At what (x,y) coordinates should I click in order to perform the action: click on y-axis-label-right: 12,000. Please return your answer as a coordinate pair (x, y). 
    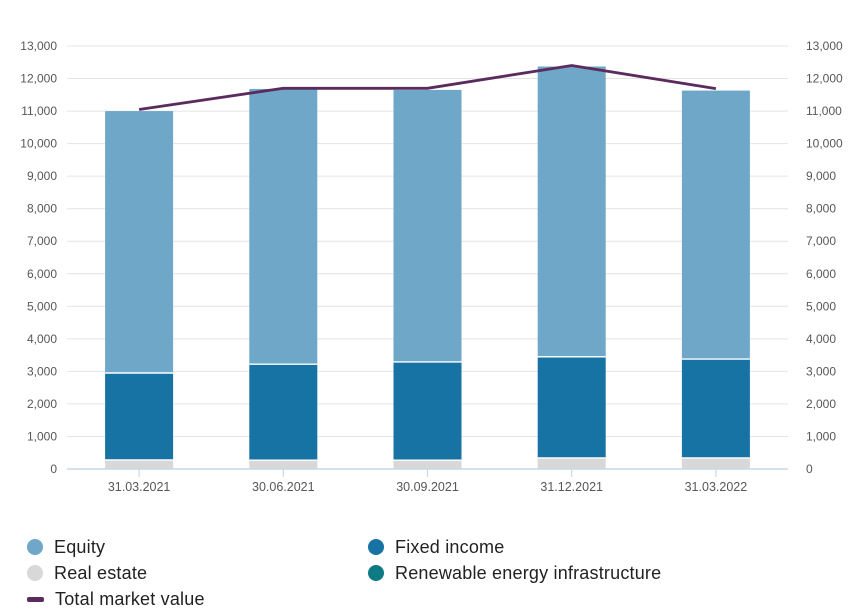
    Looking at the image, I should click on (824, 79).